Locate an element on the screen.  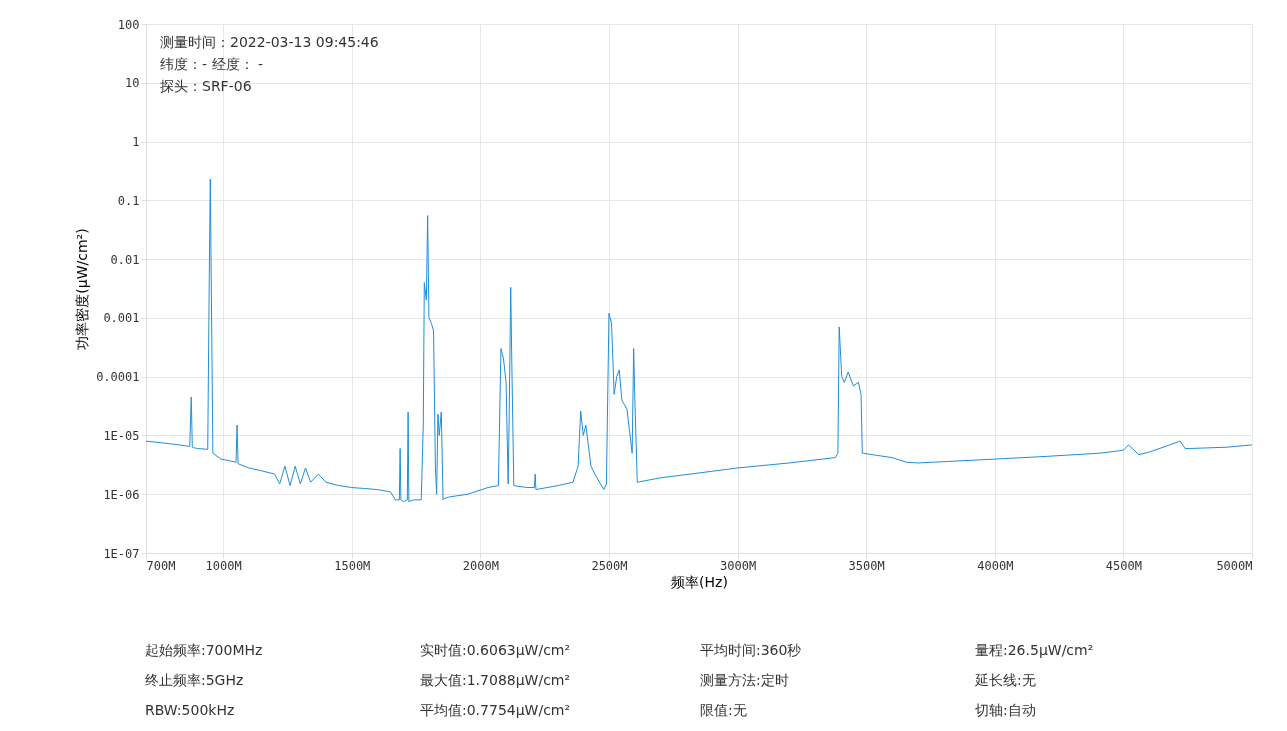
y-tick-label: 100 is located at coordinates (128, 24).